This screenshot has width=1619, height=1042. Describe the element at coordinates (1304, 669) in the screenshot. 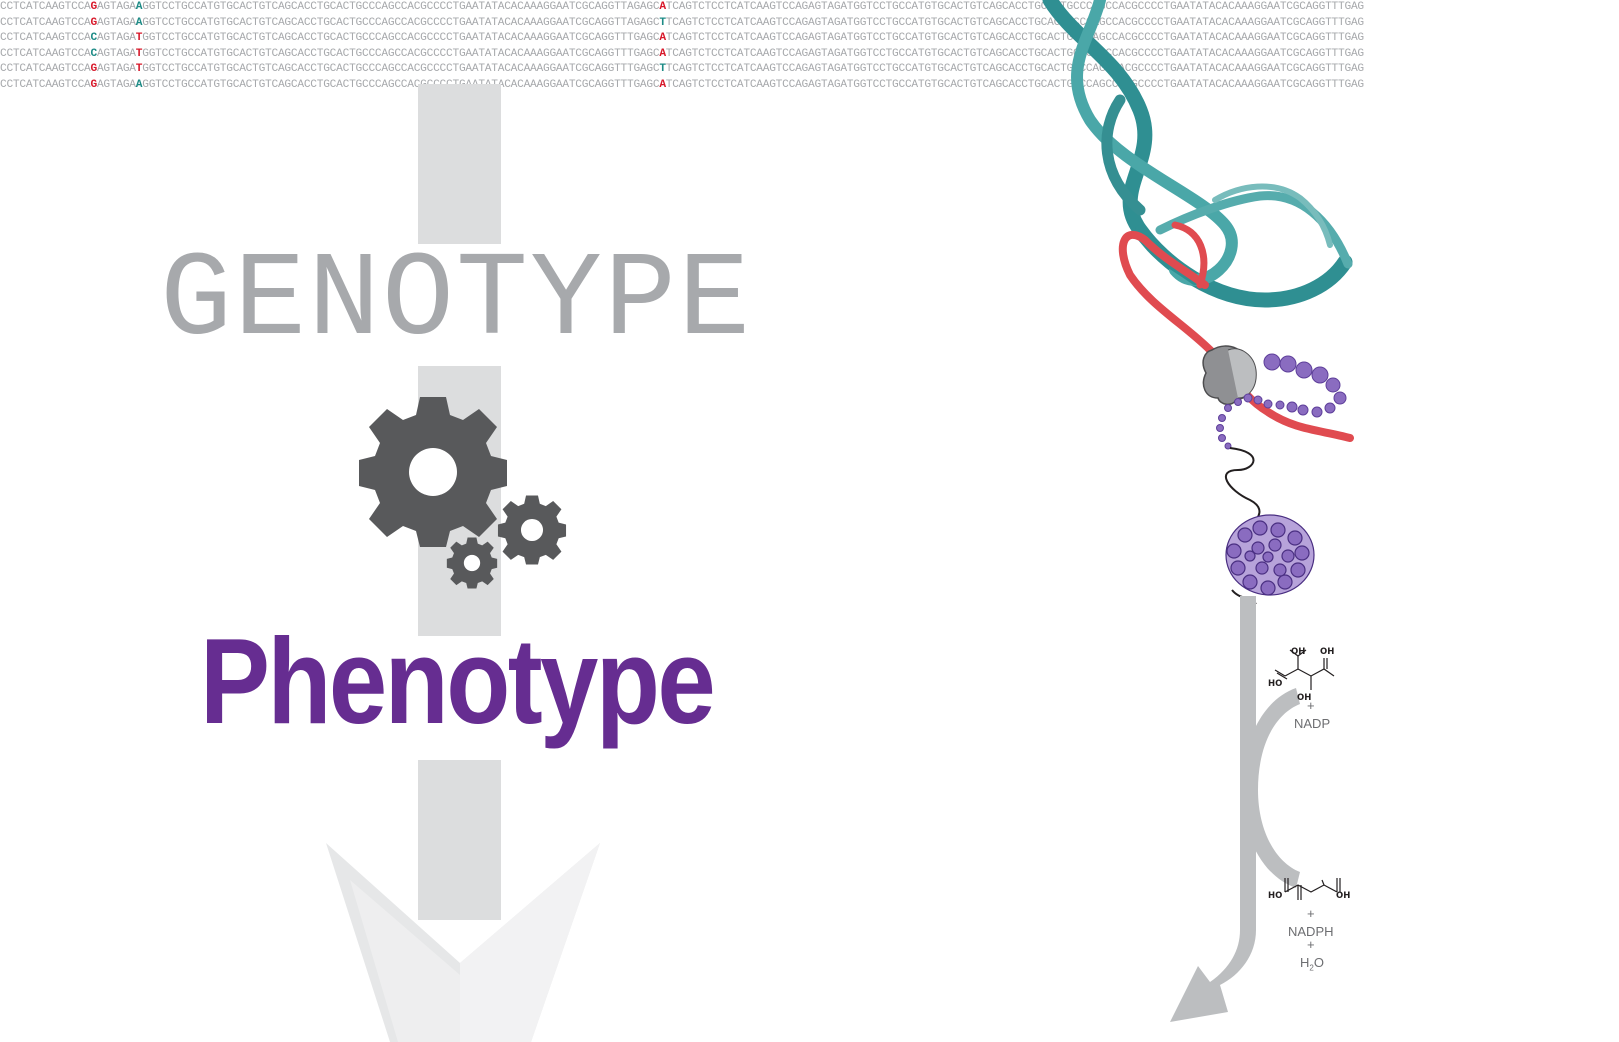

I see `substrate-structure` at that location.